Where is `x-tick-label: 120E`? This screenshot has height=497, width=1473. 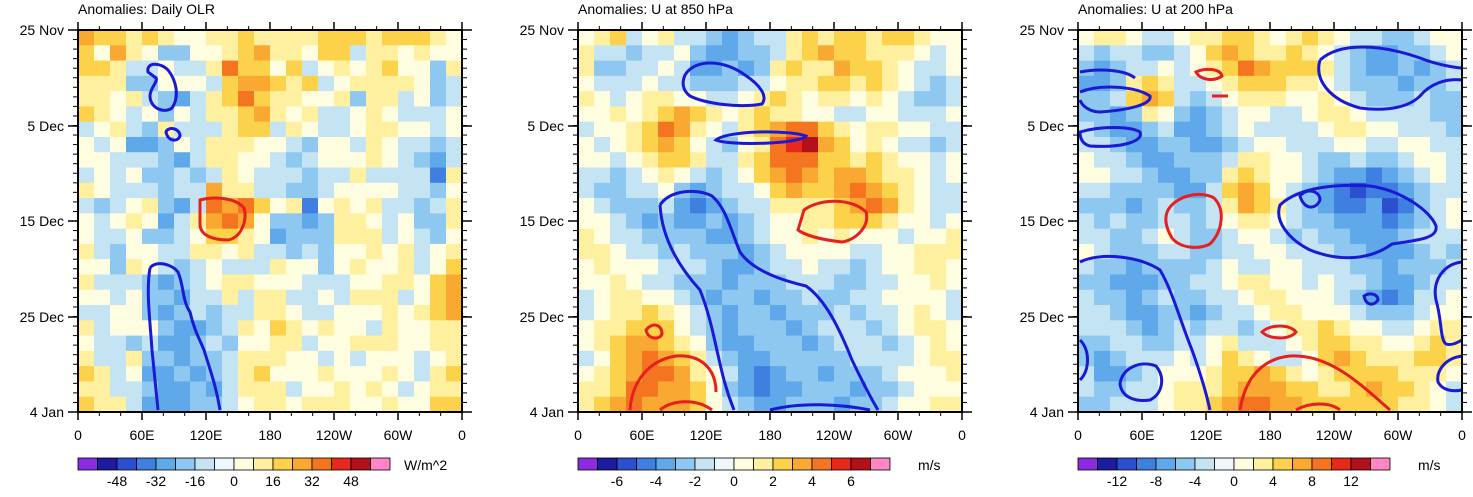 x-tick-label: 120E is located at coordinates (206, 435).